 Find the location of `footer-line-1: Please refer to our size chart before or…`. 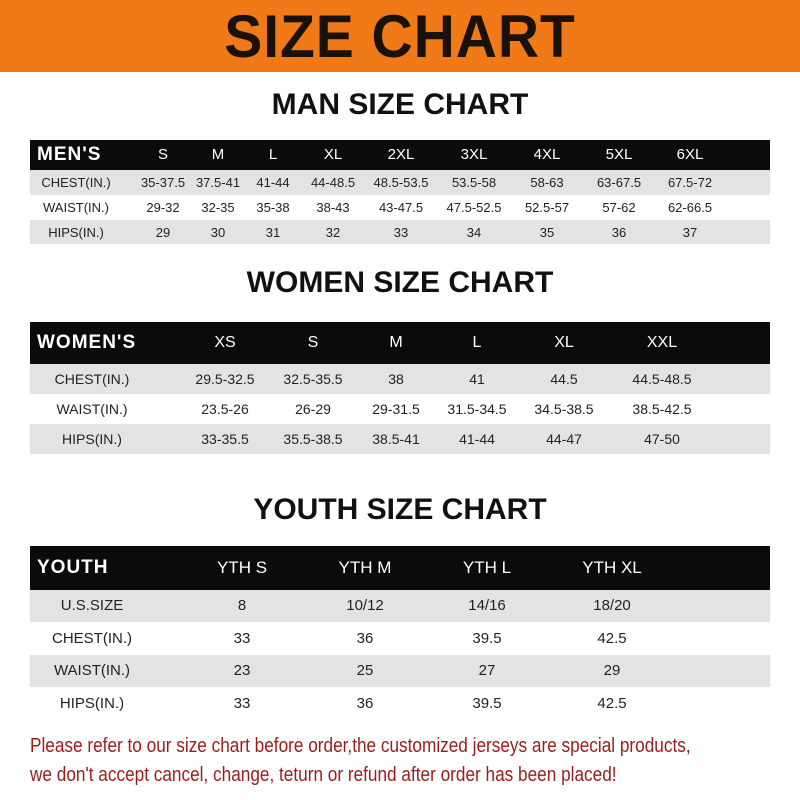

footer-line-1: Please refer to our size chart before or… is located at coordinates (360, 746).